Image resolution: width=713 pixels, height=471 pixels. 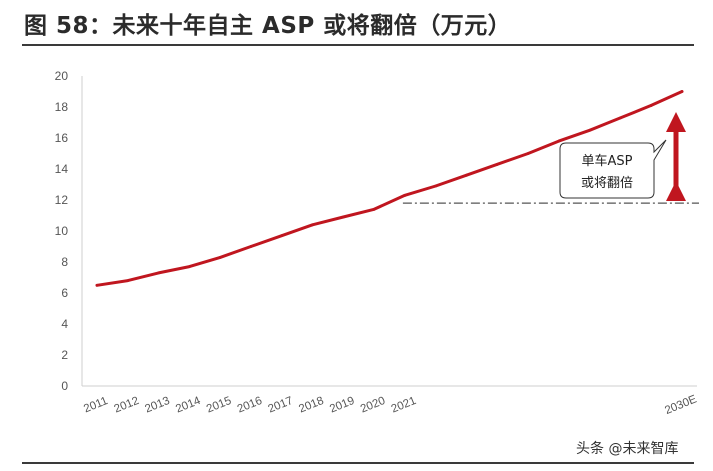 What do you see at coordinates (188, 405) in the screenshot?
I see `x-tick-label: 2014` at bounding box center [188, 405].